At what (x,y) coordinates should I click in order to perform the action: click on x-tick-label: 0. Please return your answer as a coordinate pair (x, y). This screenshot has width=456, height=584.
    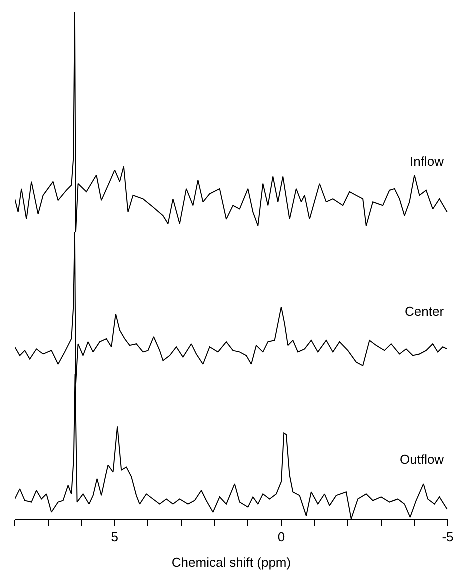
    Looking at the image, I should click on (282, 537).